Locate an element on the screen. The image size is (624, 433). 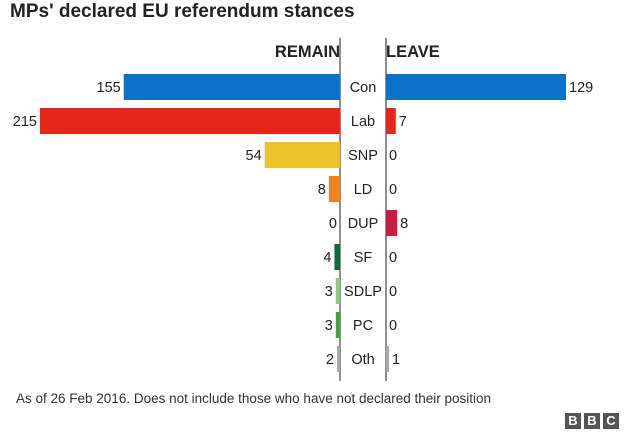
party-label: DUP is located at coordinates (363, 224).